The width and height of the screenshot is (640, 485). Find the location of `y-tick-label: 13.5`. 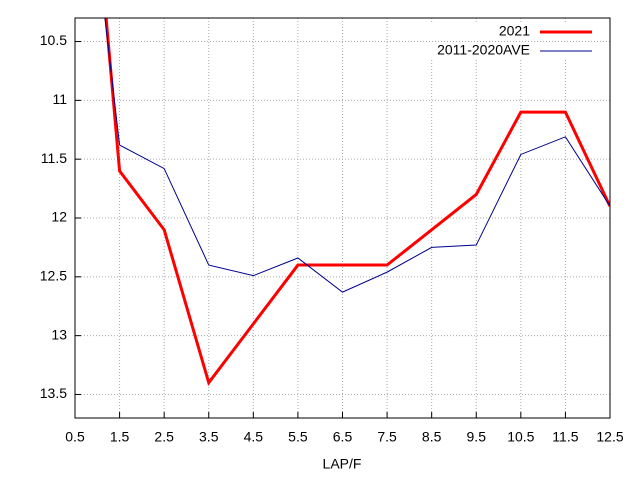

y-tick-label: 13.5 is located at coordinates (53, 393).